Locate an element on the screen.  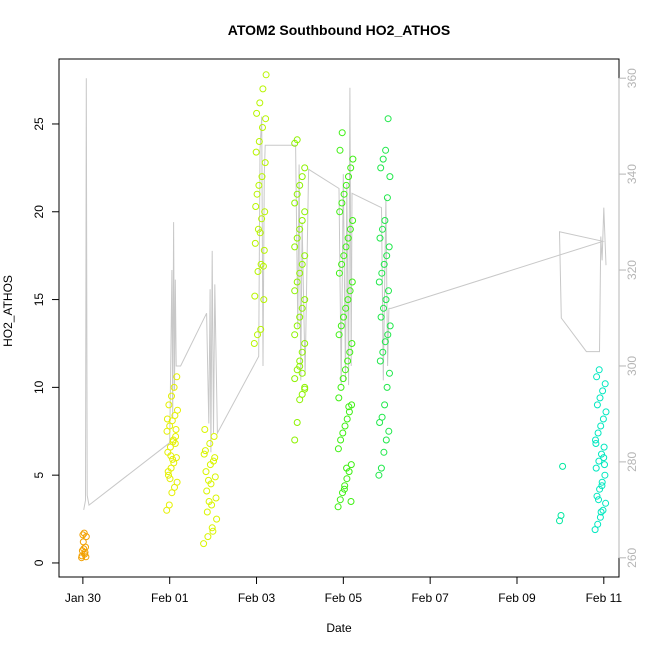
y-axis-right: 260 280 300 320 340 360 is located at coordinates (628, 318).